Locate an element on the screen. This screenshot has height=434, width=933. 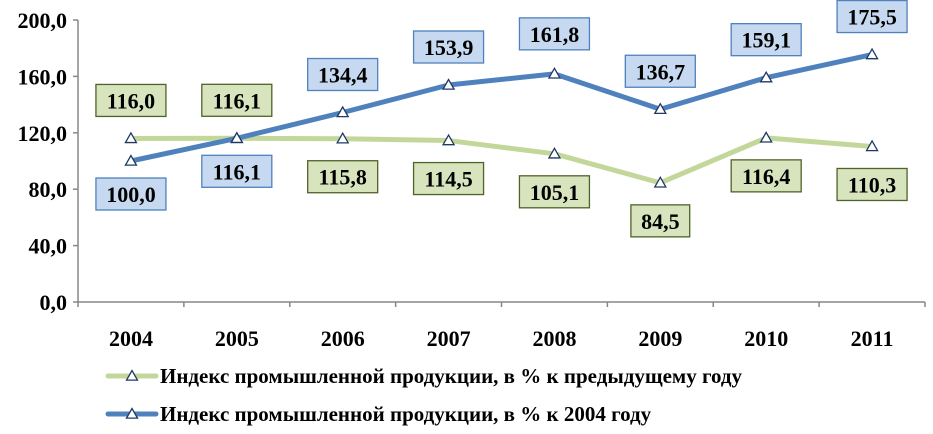
data-label-text: 116,0 is located at coordinates (131, 100).